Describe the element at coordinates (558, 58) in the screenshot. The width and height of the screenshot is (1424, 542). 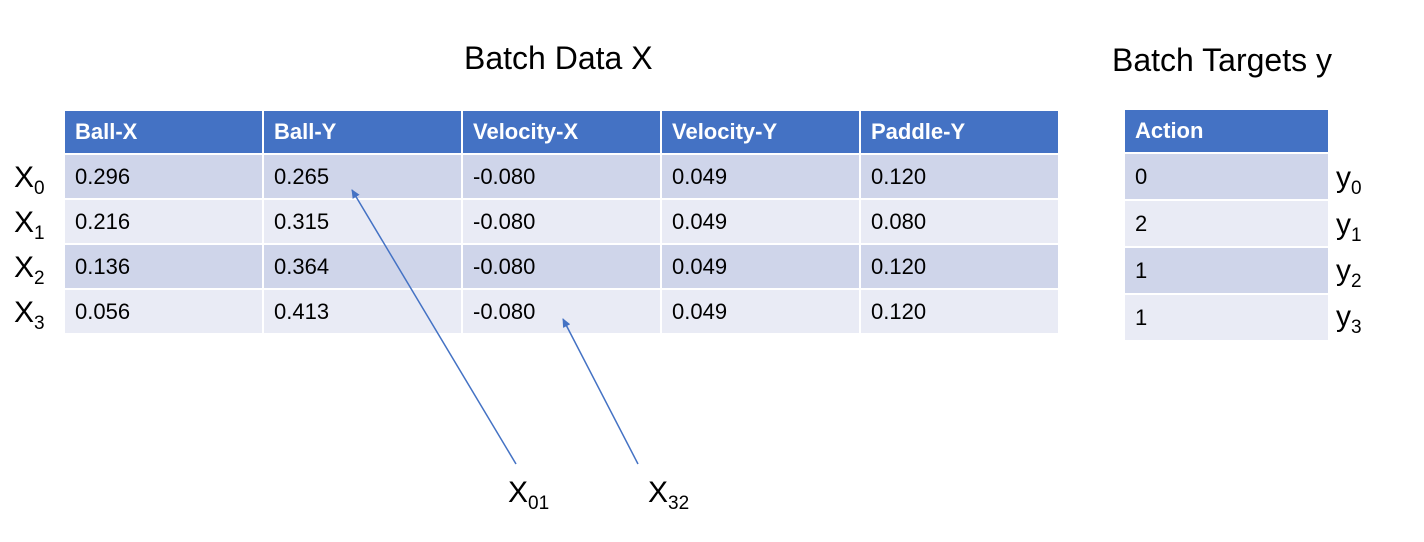
I see `batch-data-title: Batch Data X` at that location.